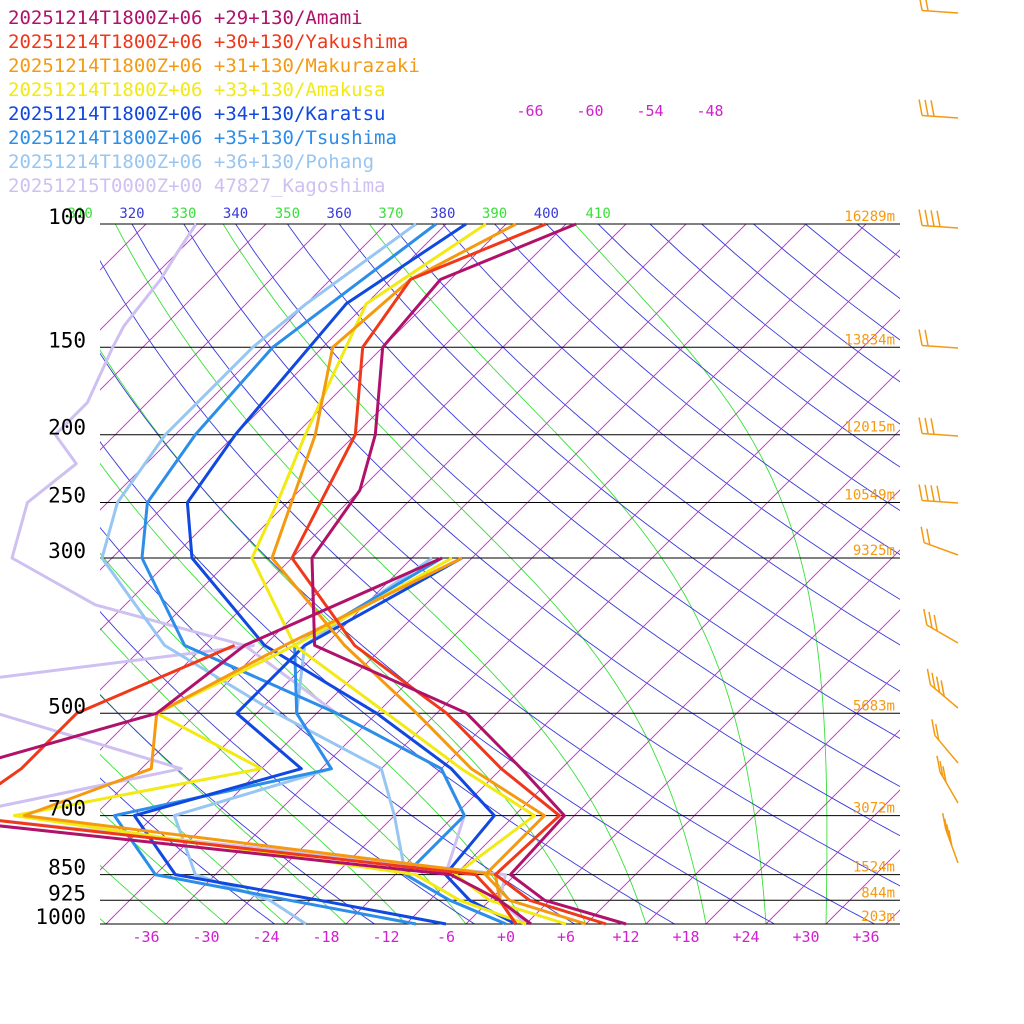 The image size is (1024, 1024). What do you see at coordinates (878, 893) in the screenshot?
I see `height-label: 844m` at bounding box center [878, 893].